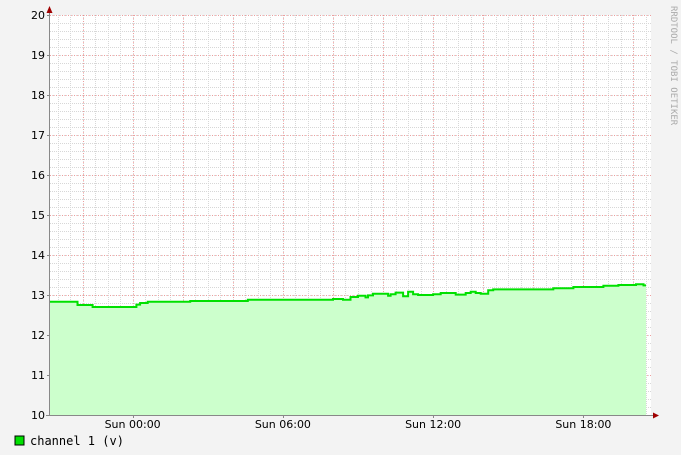 The width and height of the screenshot is (681, 455). I want to click on x-tick-label: Sun 06:00, so click(283, 424).